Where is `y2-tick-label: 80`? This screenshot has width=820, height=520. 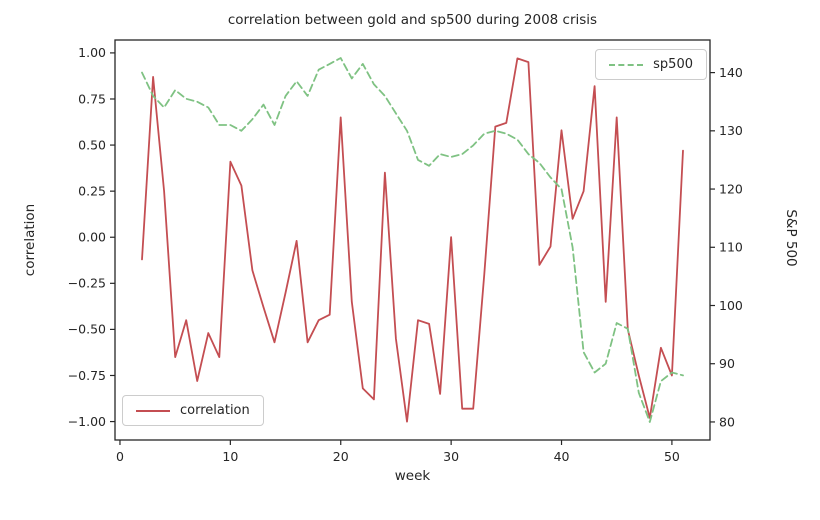
y2-tick-label: 80 is located at coordinates (727, 421).